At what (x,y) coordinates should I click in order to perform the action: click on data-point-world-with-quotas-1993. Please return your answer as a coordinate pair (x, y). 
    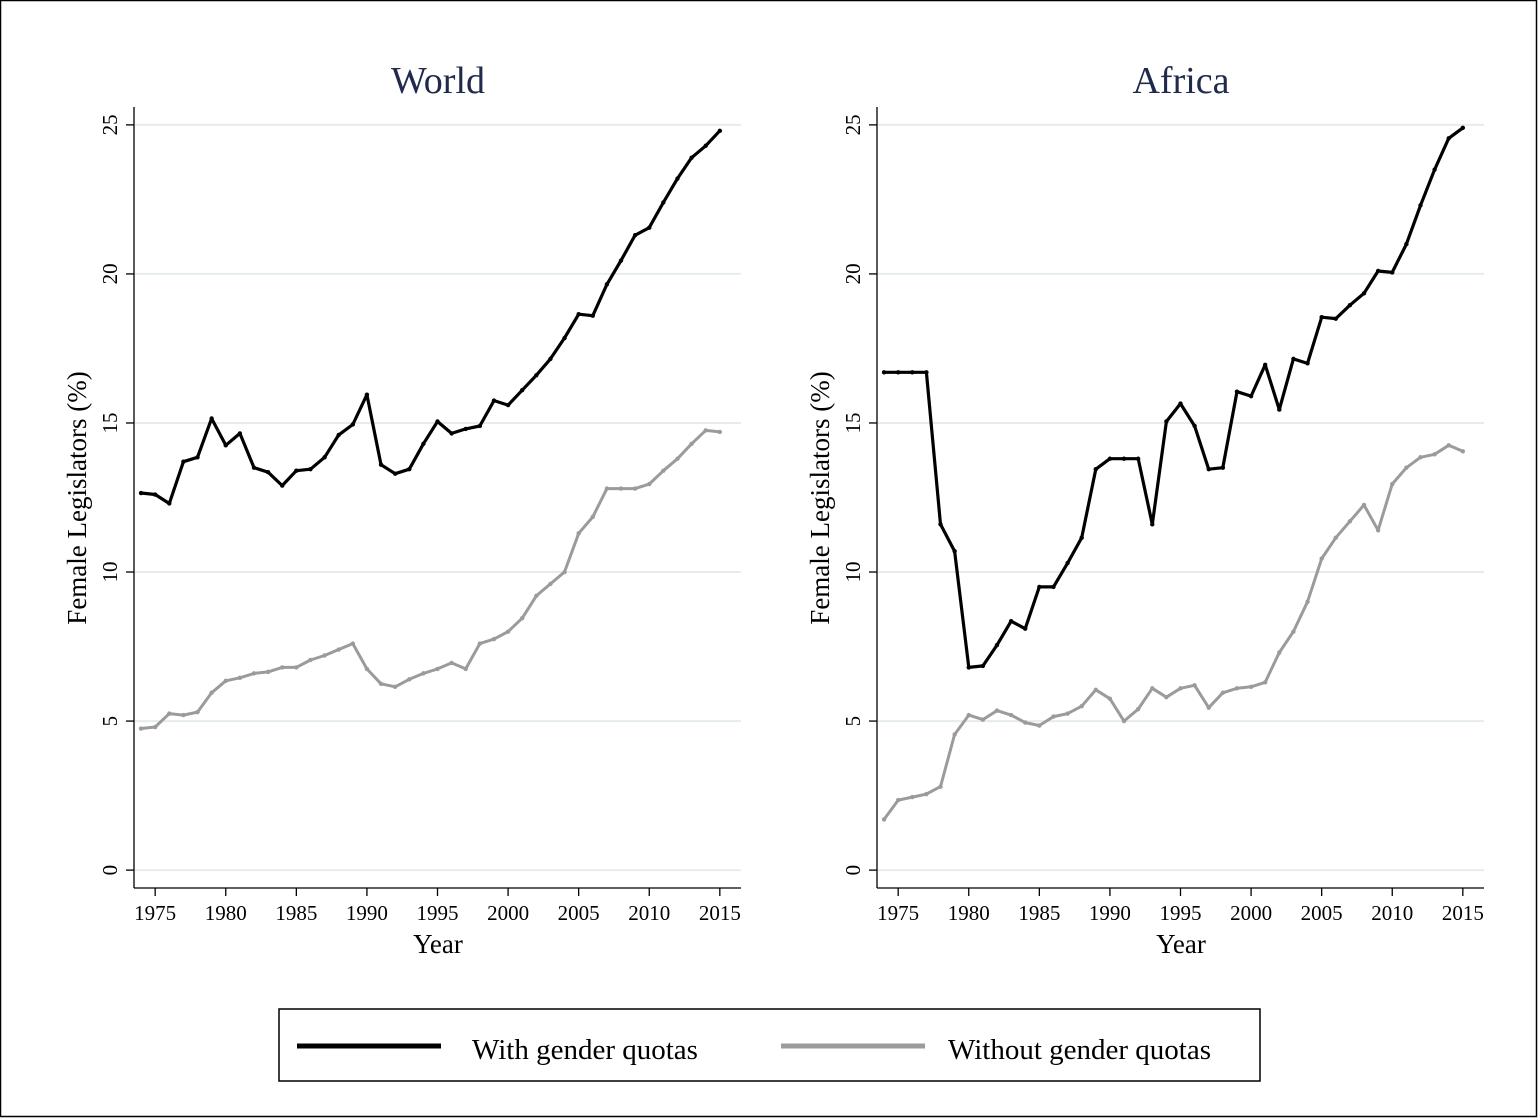
    Looking at the image, I should click on (409, 469).